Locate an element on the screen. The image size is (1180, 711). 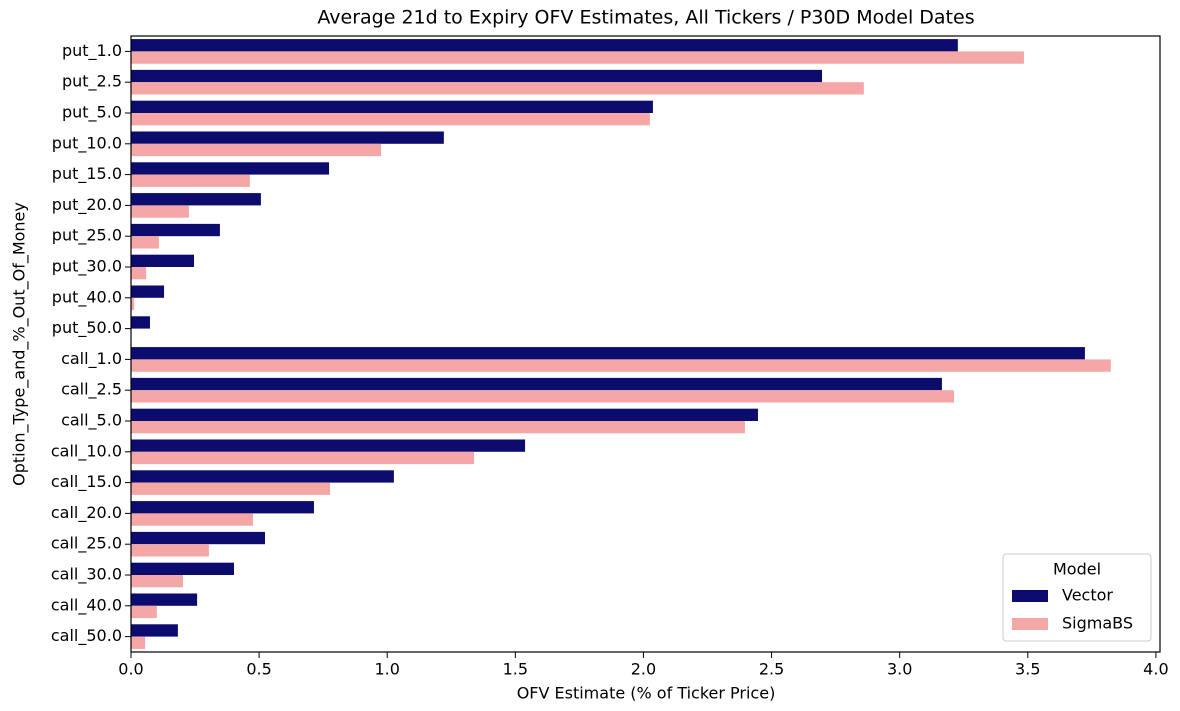
y-tick-label: put_30.0 is located at coordinates (87, 267).